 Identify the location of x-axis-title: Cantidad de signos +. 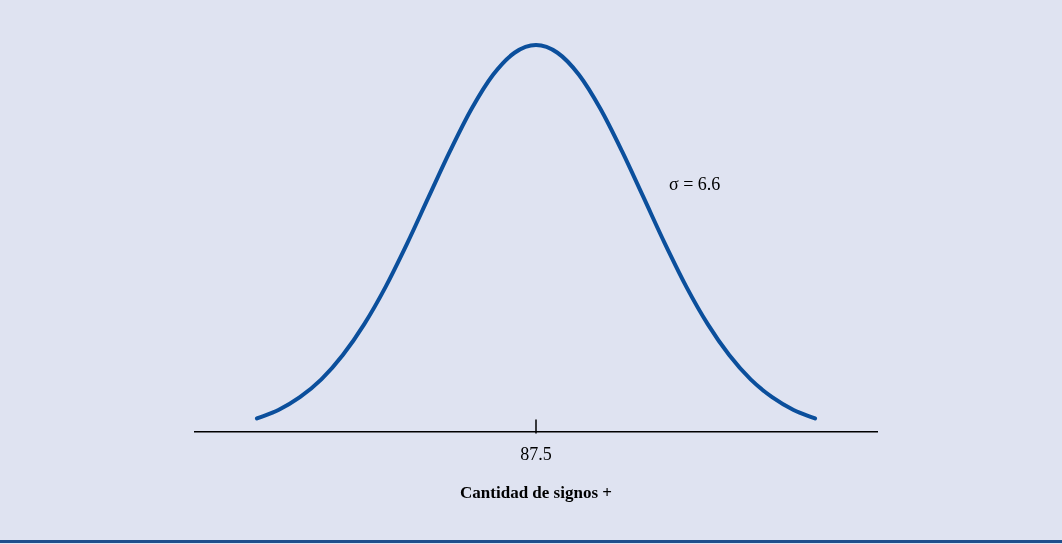
(536, 493).